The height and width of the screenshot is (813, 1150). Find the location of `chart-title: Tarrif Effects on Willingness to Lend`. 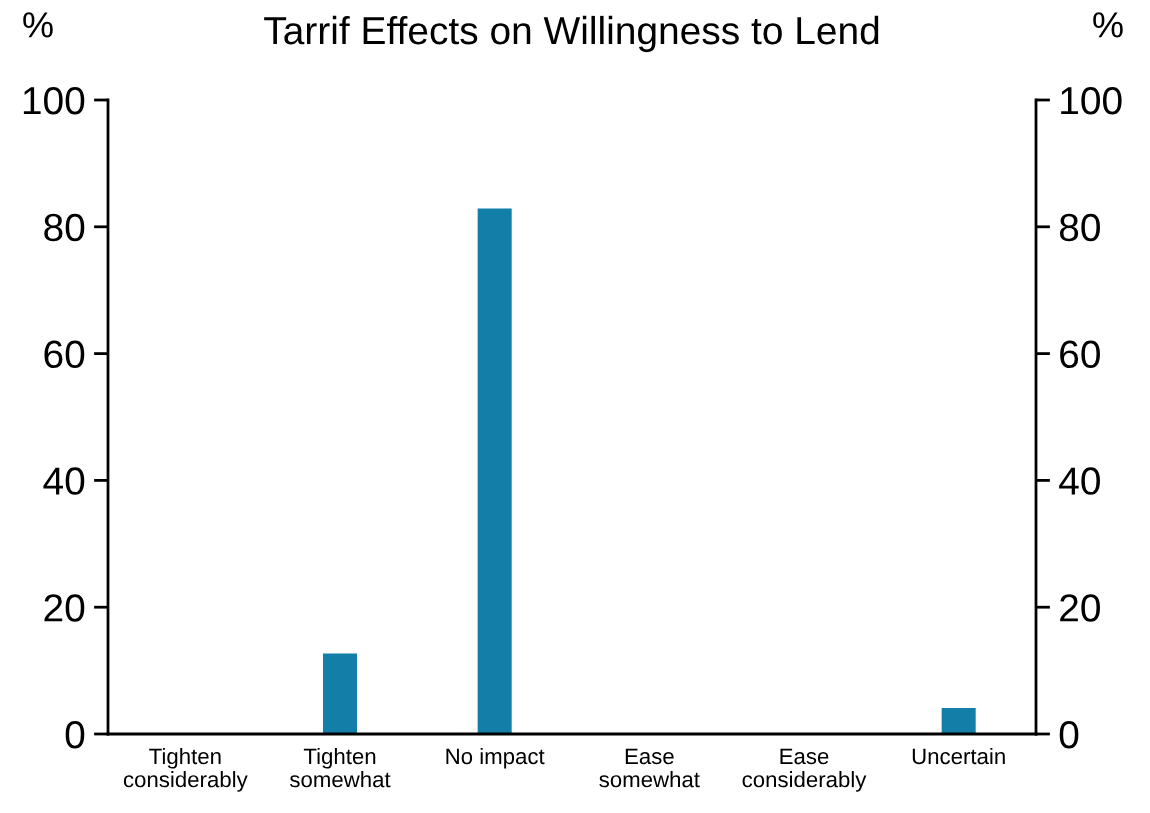

chart-title: Tarrif Effects on Willingness to Lend is located at coordinates (571, 34).